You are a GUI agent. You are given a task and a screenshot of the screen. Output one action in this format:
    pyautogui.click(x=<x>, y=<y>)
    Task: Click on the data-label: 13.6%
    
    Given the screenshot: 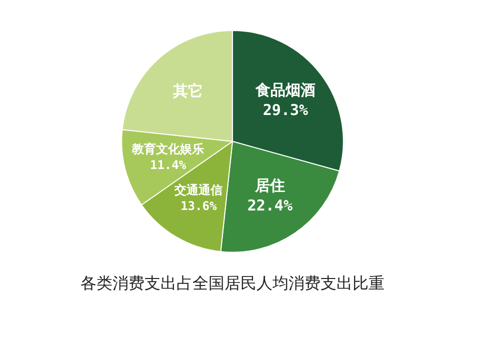 What is the action you would take?
    pyautogui.click(x=199, y=205)
    